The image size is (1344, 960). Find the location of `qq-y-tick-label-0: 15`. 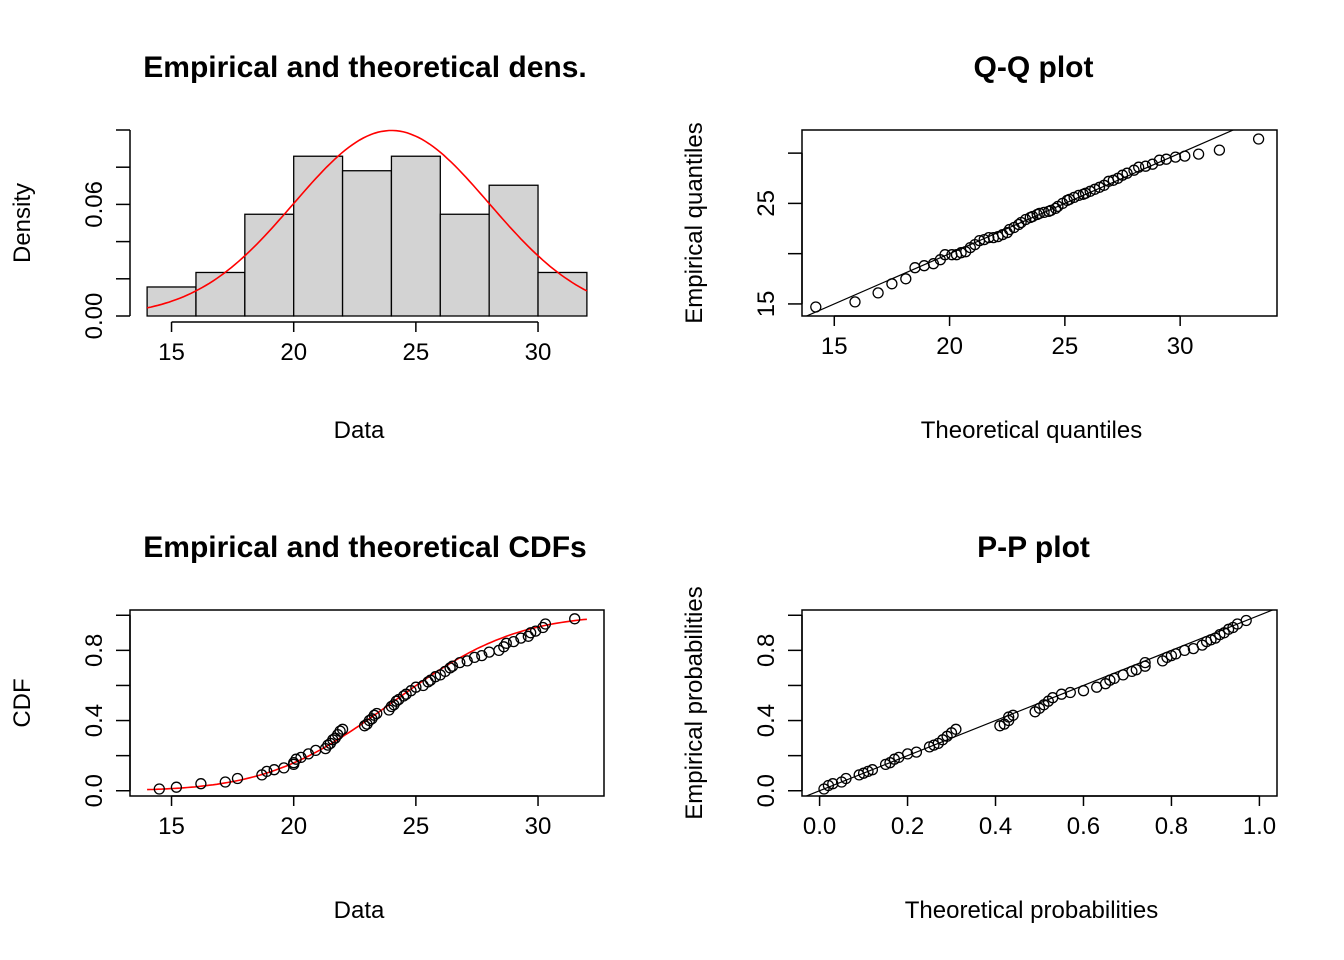

qq-y-tick-label-0: 15 is located at coordinates (766, 304).